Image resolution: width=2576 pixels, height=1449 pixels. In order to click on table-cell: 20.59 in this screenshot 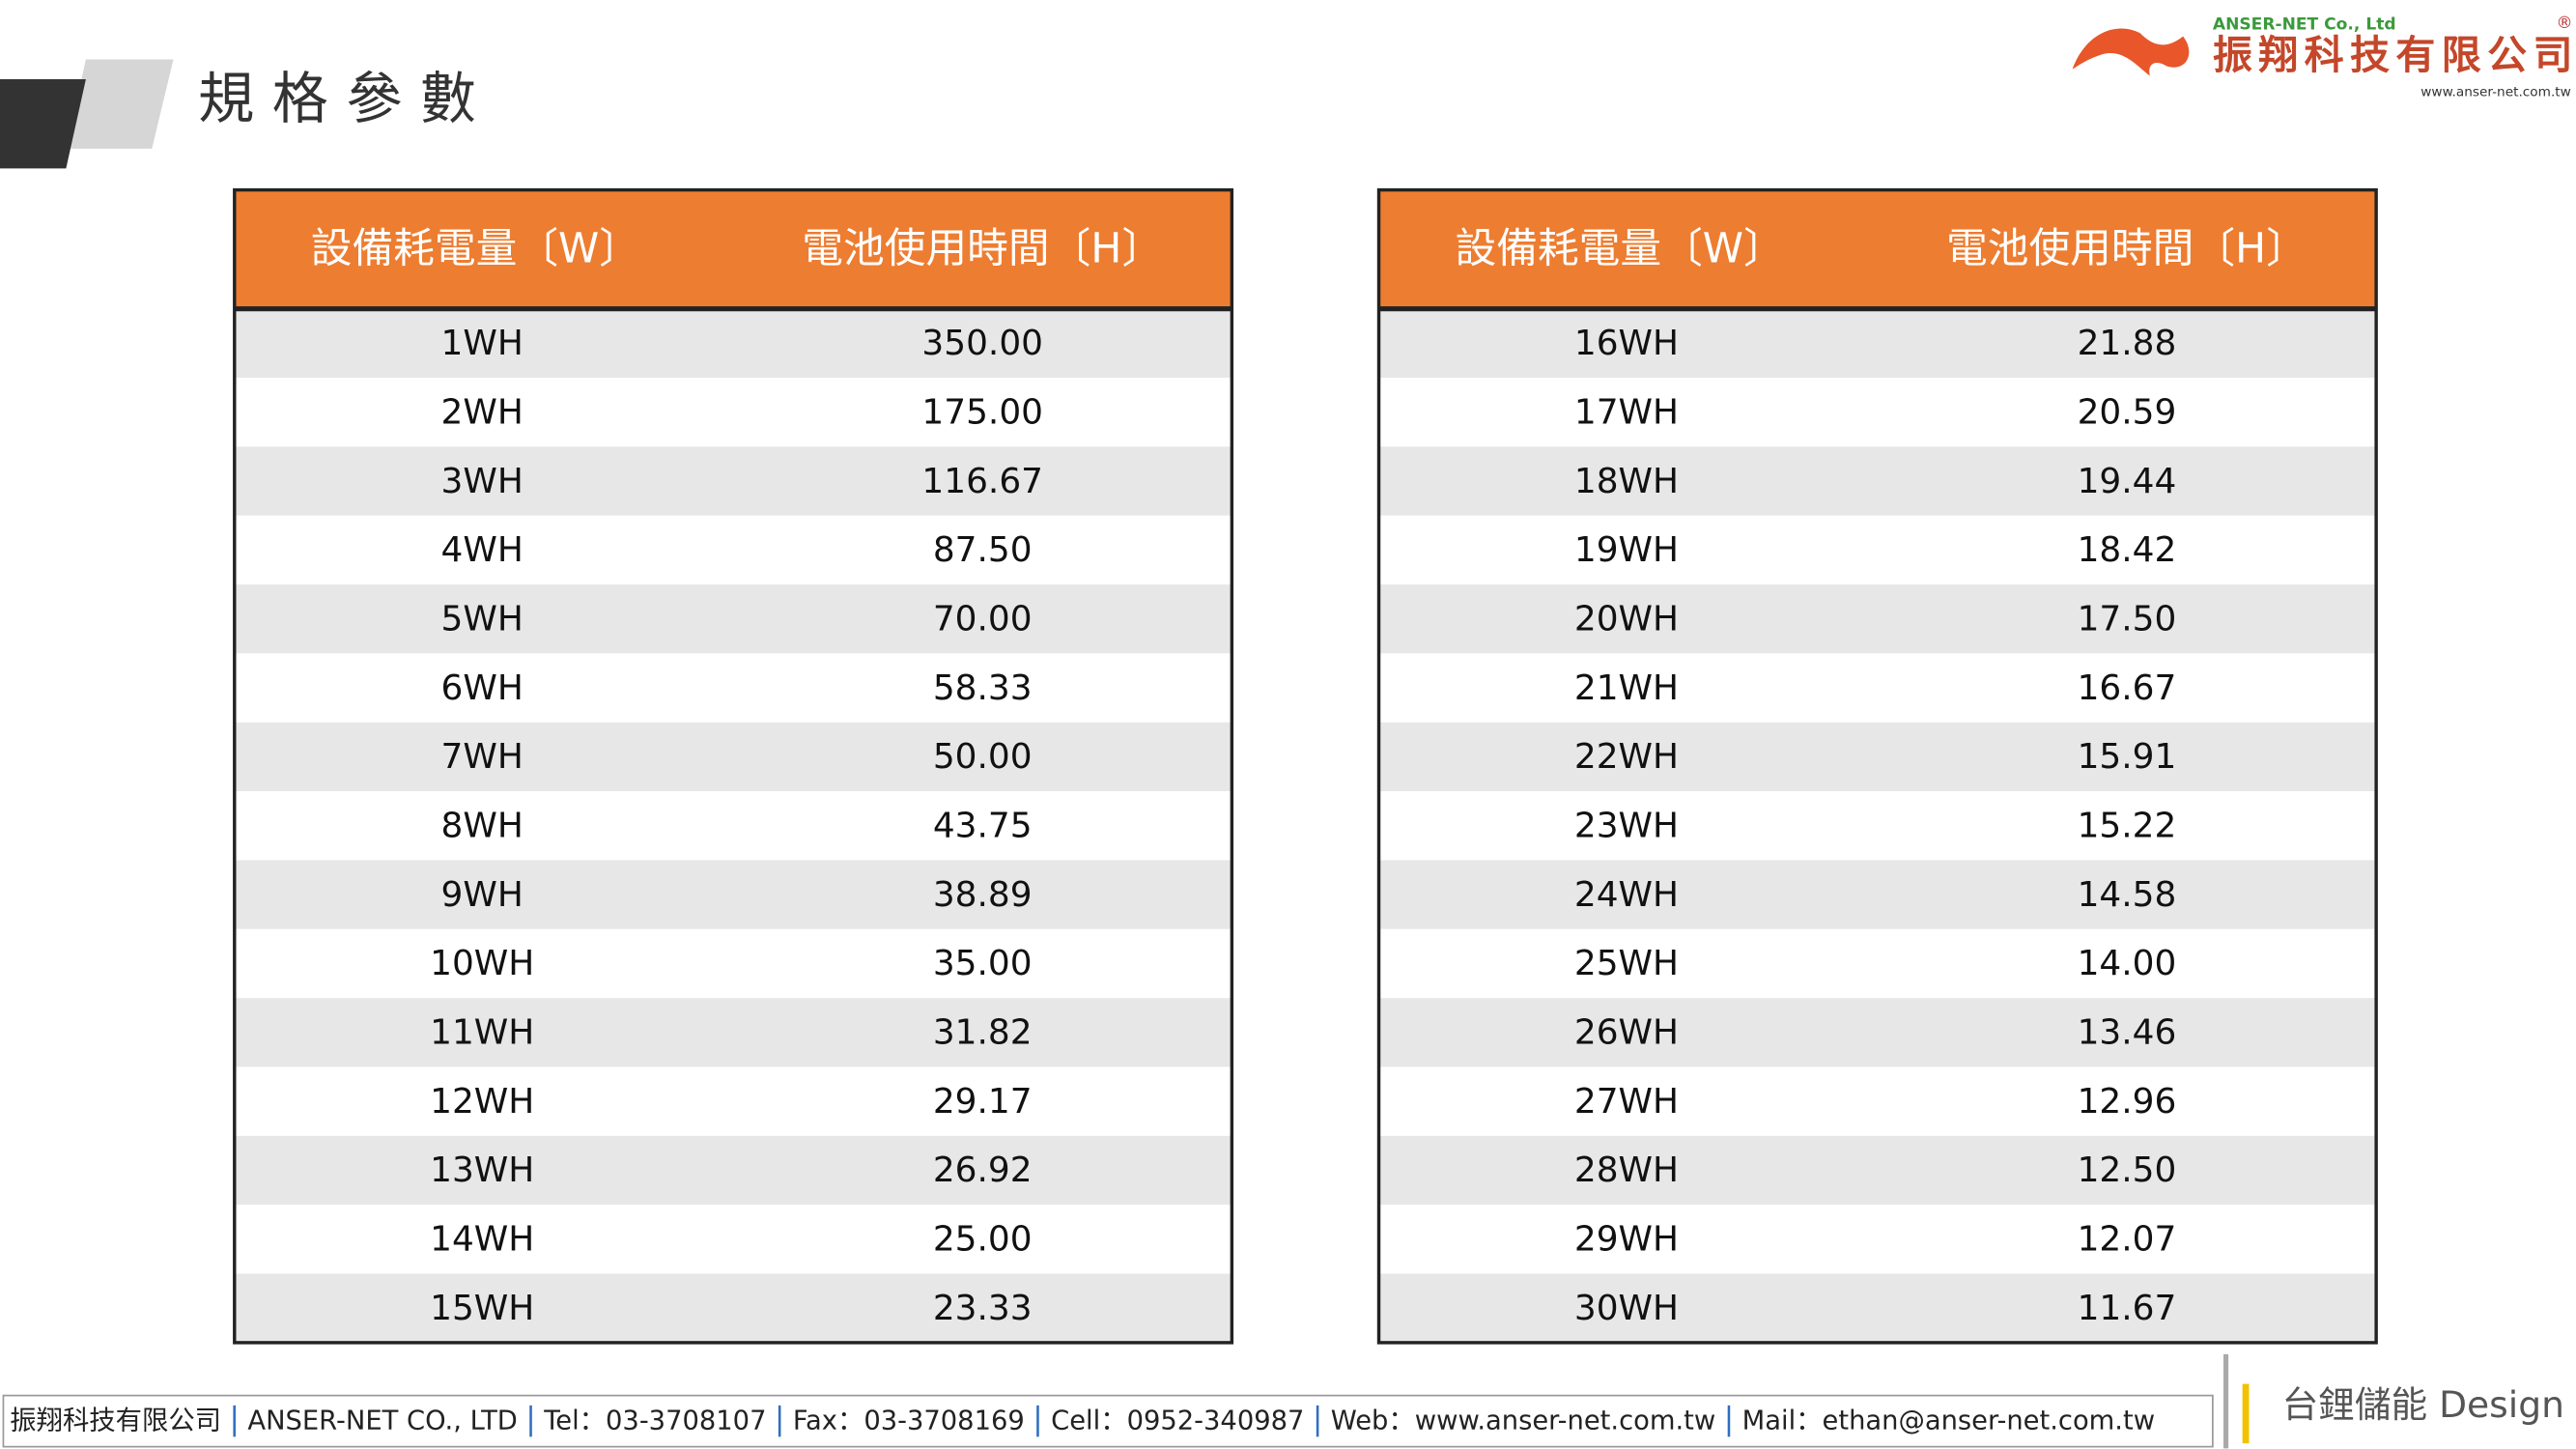, I will do `click(2127, 412)`.